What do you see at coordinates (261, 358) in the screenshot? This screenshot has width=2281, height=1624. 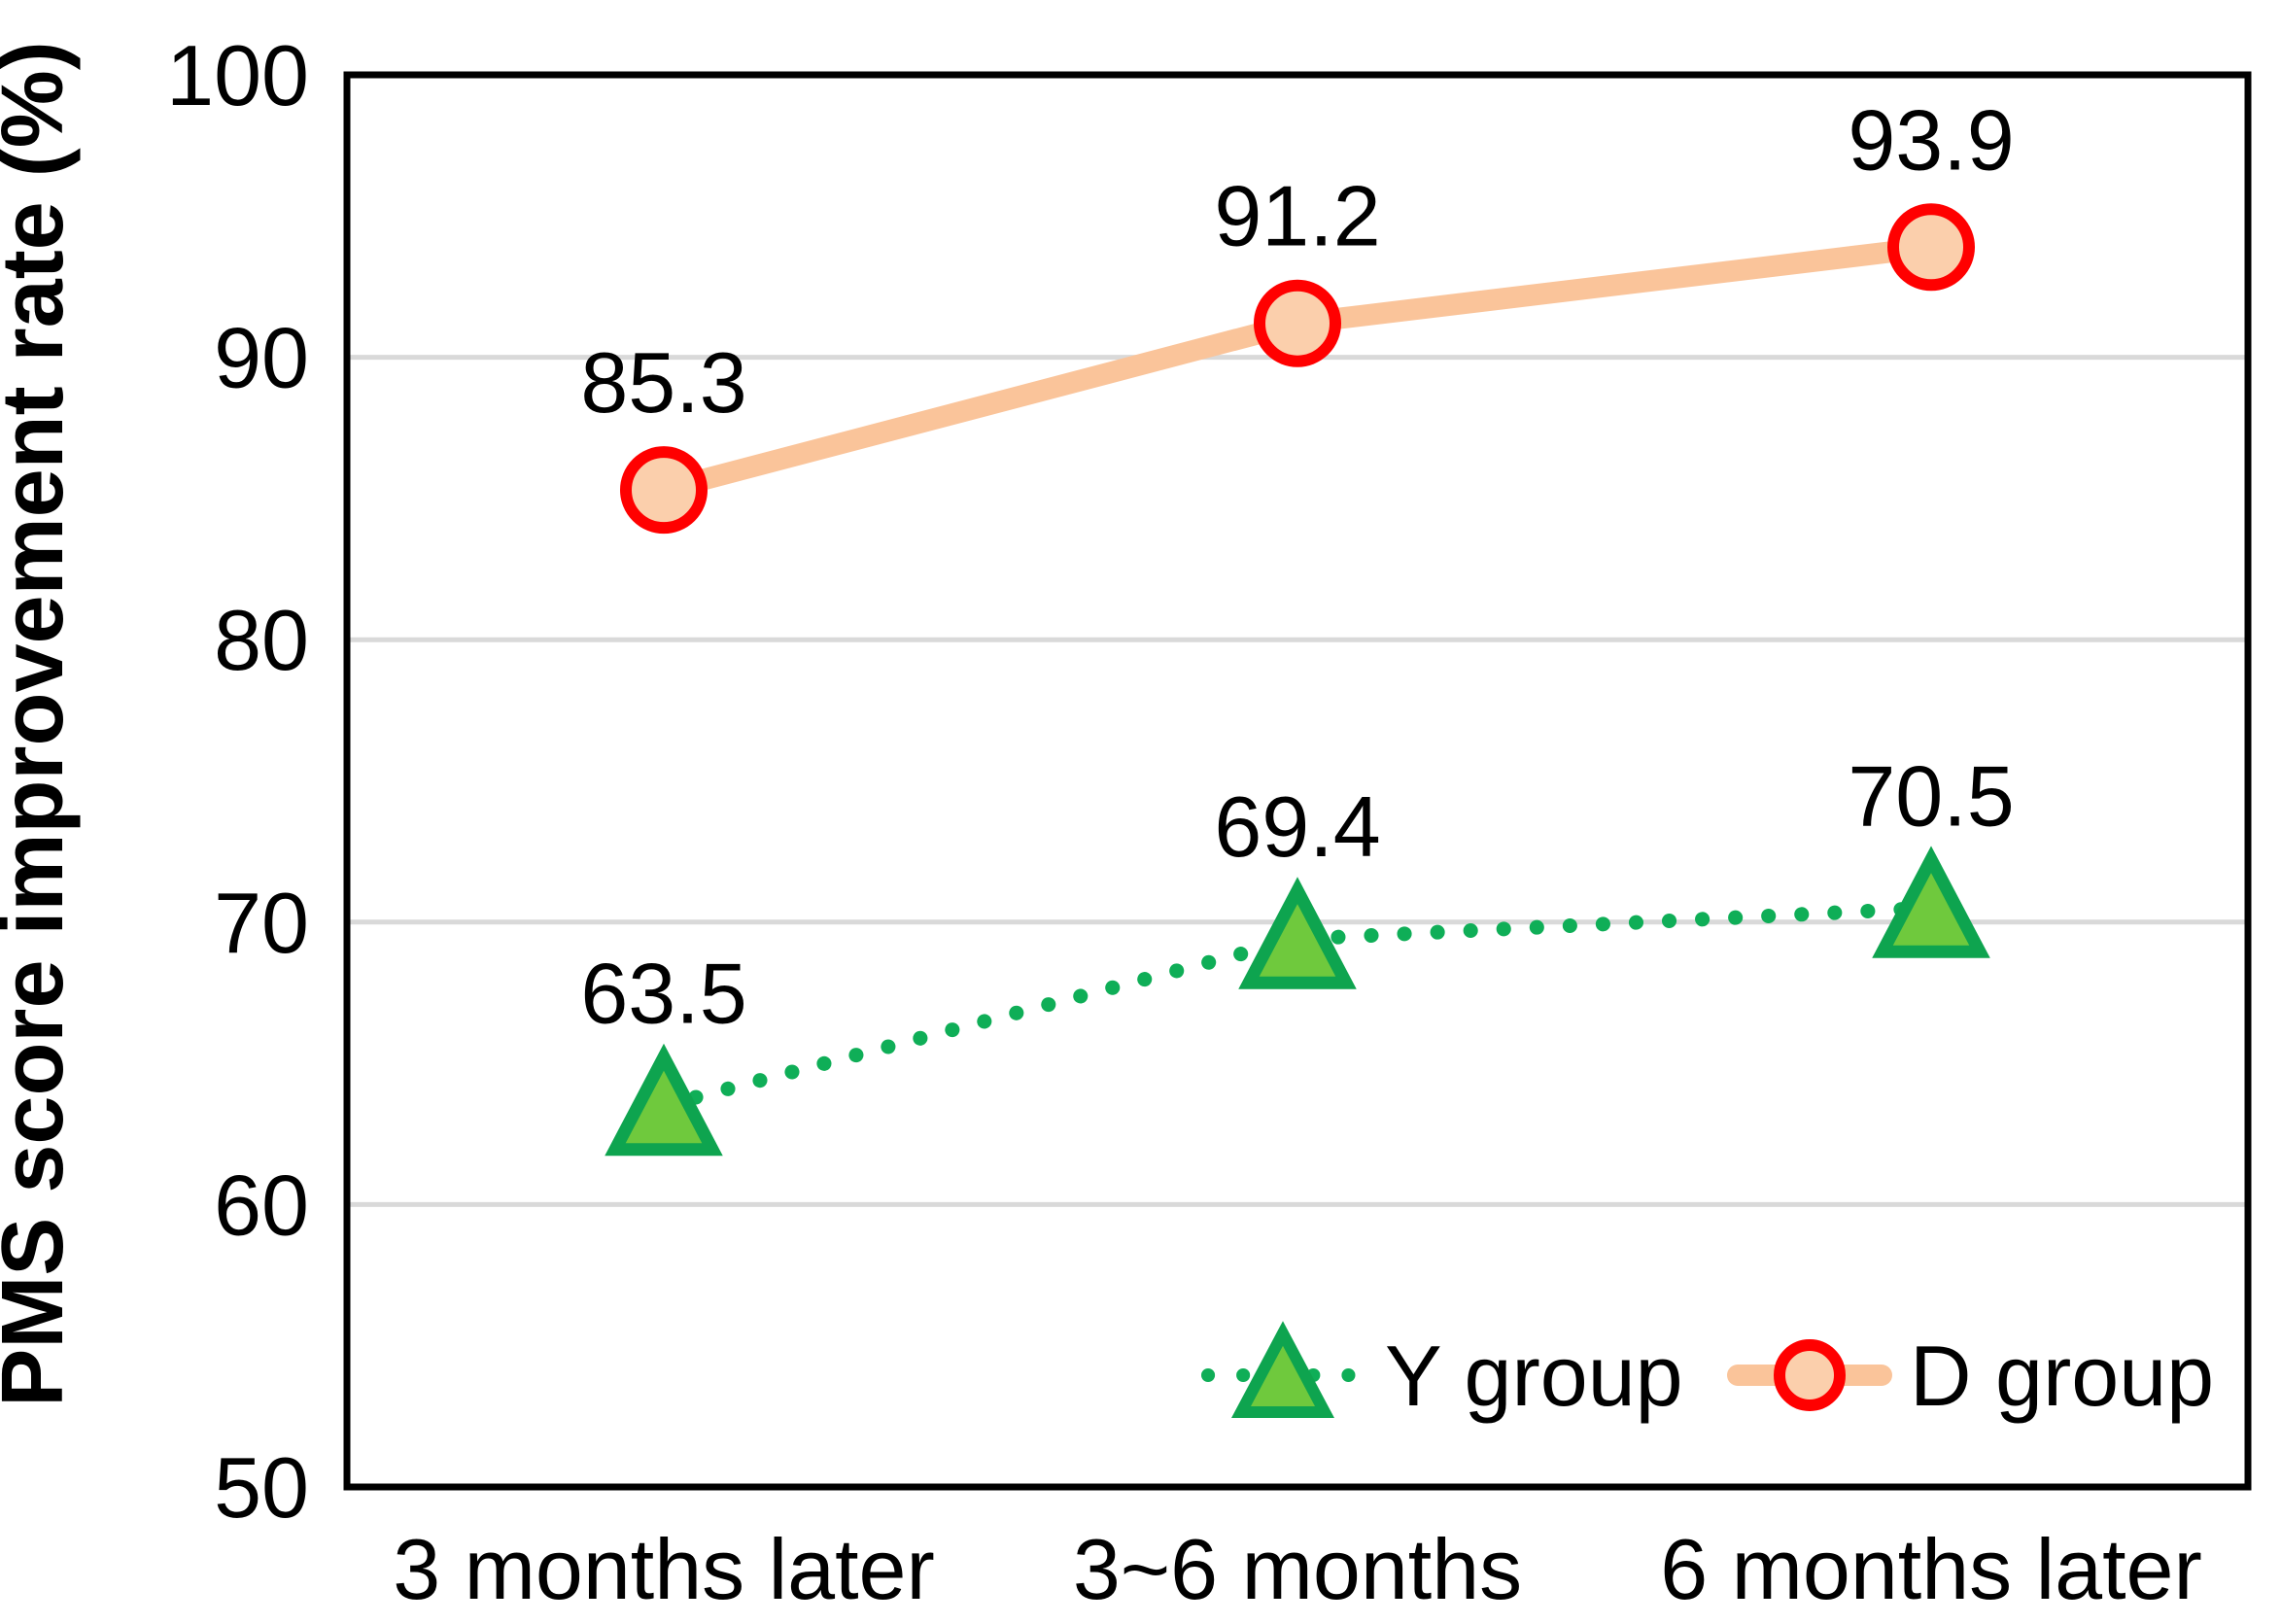 I see `y-tick-label: 90` at bounding box center [261, 358].